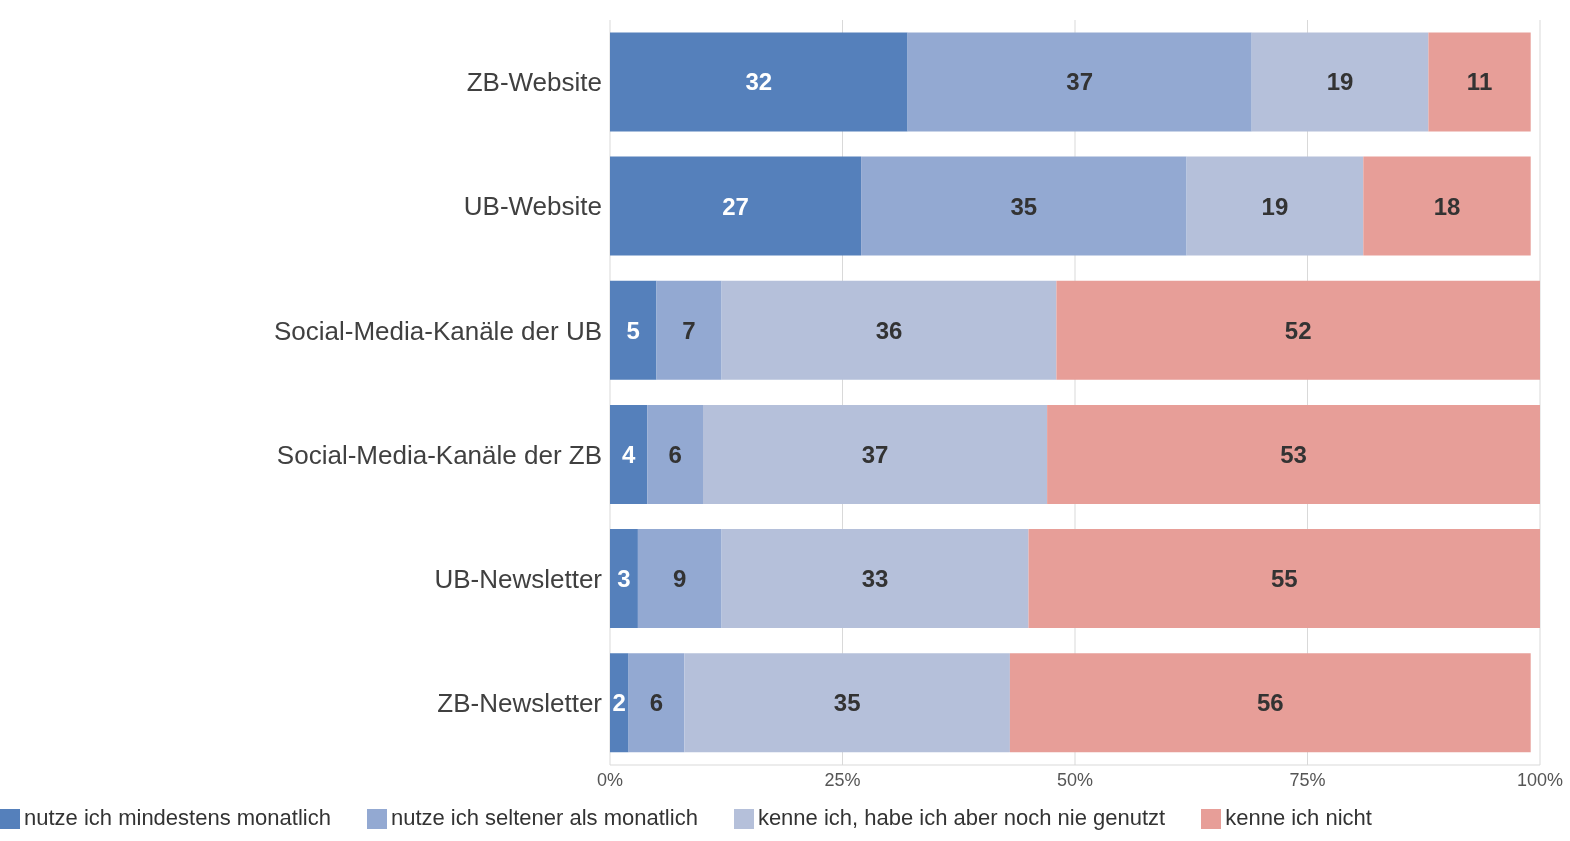 The width and height of the screenshot is (1570, 841). Describe the element at coordinates (610, 779) in the screenshot. I see `x-tick-label: 0%` at that location.